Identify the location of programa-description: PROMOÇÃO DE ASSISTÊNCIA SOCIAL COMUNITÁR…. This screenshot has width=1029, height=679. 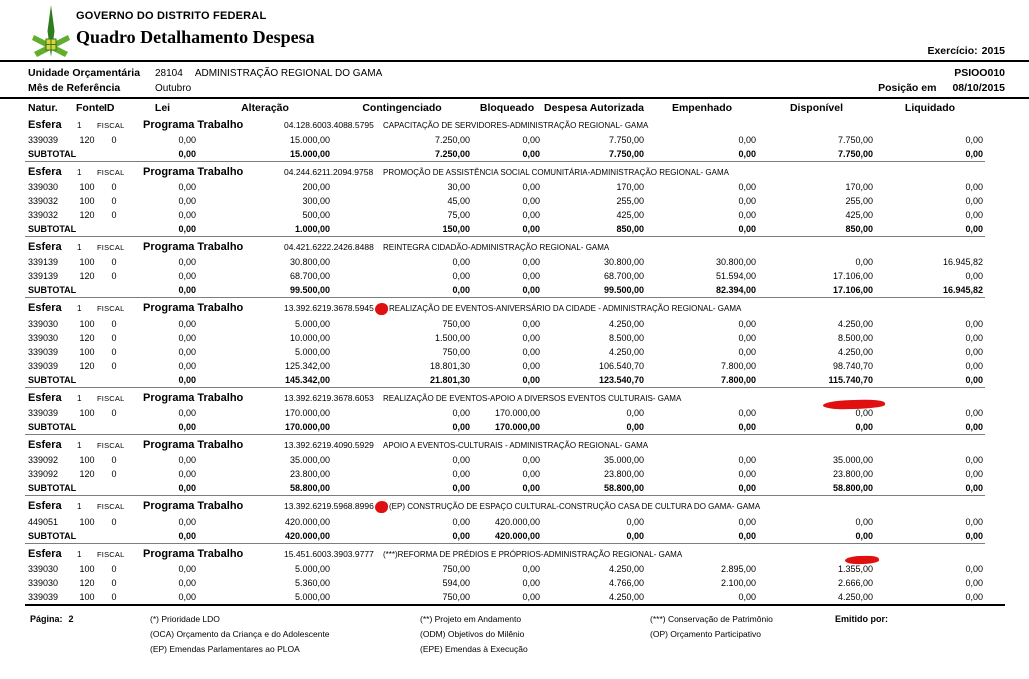
(556, 172).